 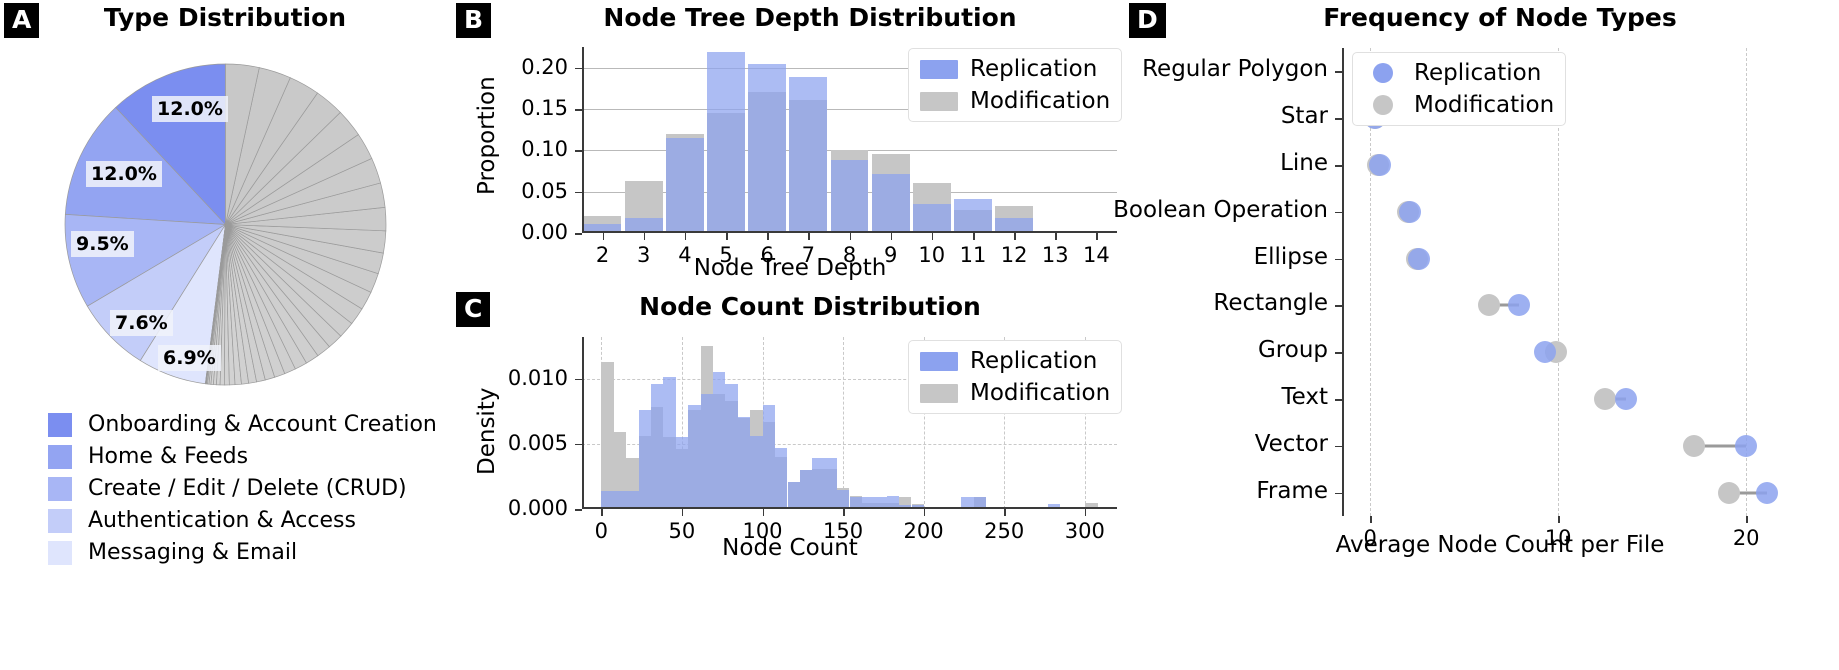 What do you see at coordinates (544, 149) in the screenshot?
I see `y-tick-label: 0.10` at bounding box center [544, 149].